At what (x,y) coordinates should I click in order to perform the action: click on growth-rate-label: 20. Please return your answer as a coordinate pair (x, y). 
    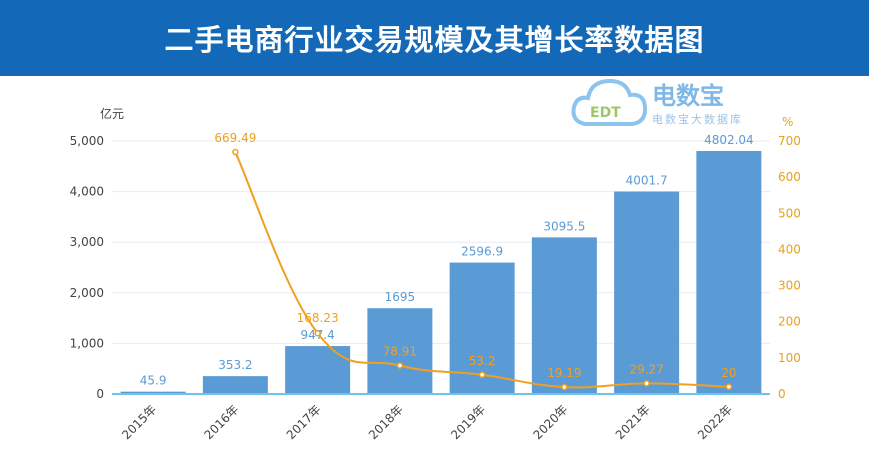
    Looking at the image, I should click on (728, 373).